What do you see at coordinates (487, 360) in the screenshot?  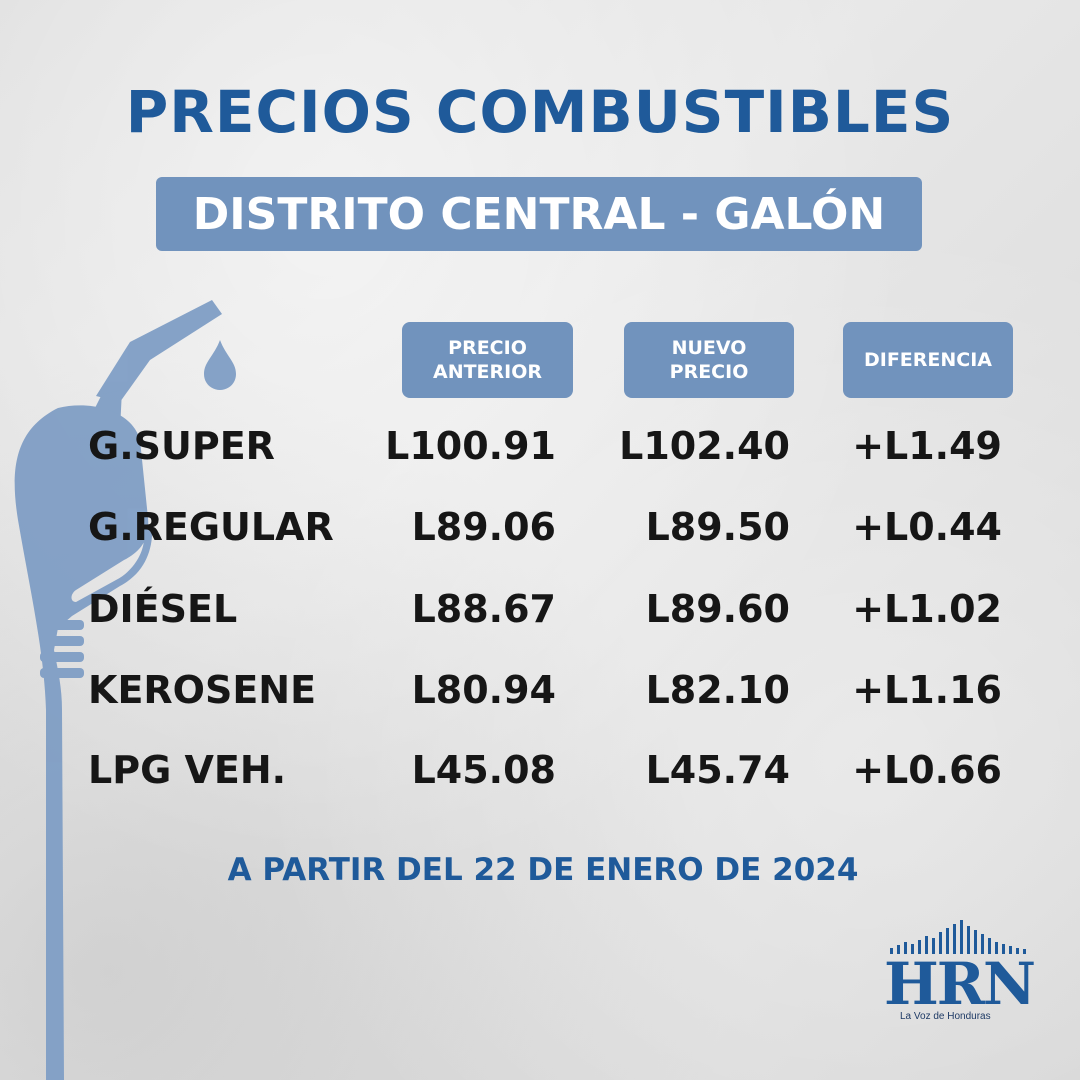 I see `column-header-previous: PRECIO ANTERIOR` at bounding box center [487, 360].